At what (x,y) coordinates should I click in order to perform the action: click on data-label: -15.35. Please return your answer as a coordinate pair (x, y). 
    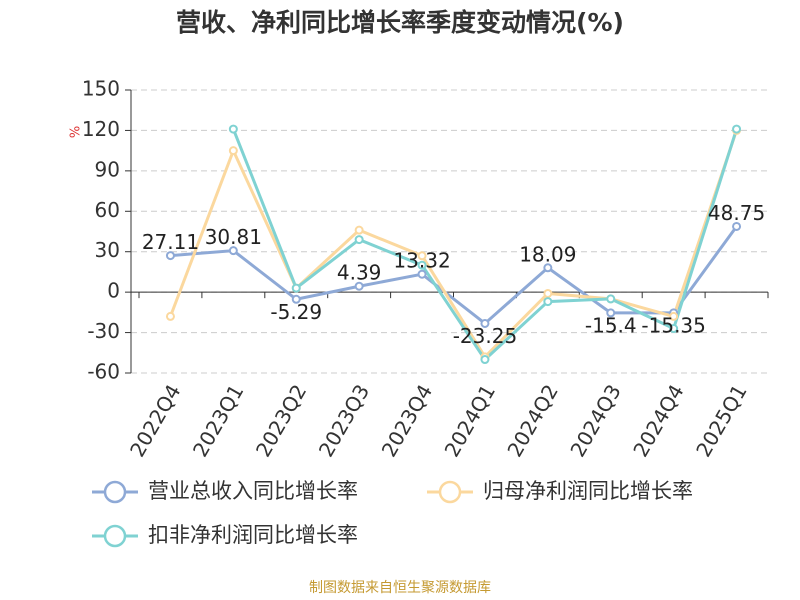
    Looking at the image, I should click on (673, 325).